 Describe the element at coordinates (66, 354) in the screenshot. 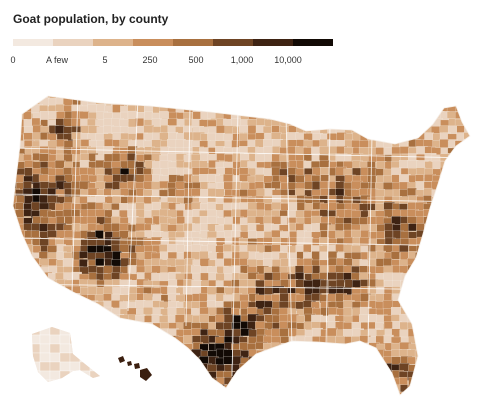

I see `alaska` at that location.